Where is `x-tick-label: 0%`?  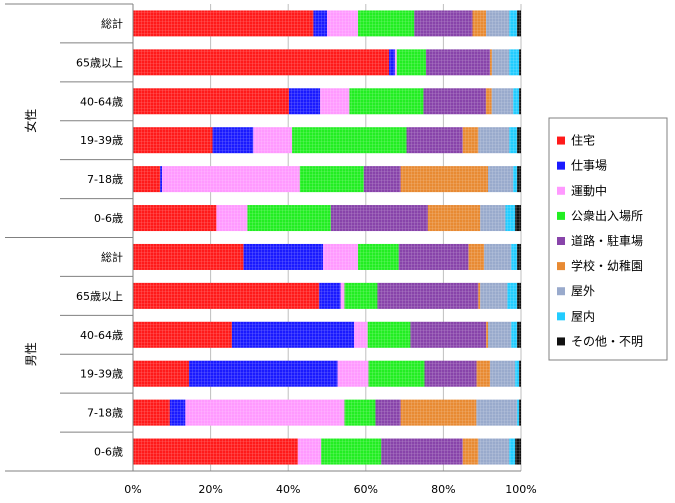
x-tick-label: 0% is located at coordinates (132, 489).